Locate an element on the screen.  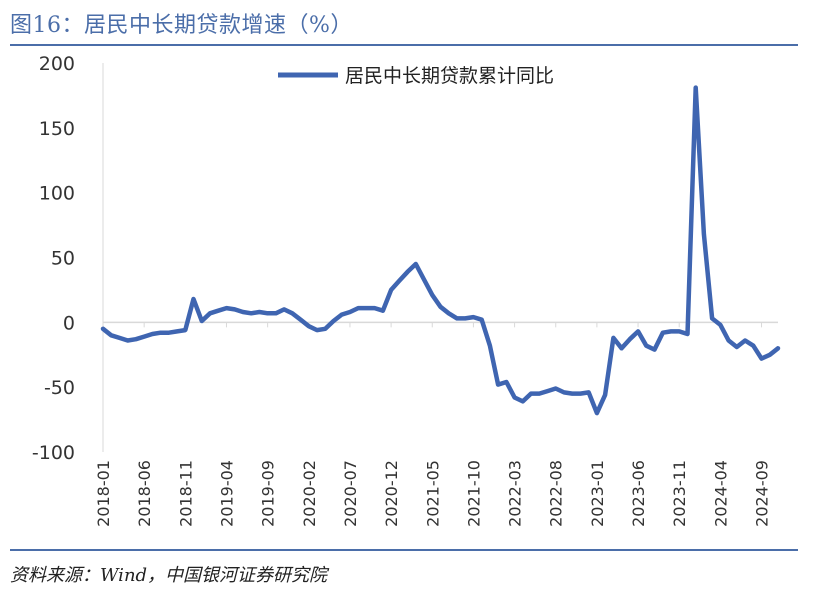
y-tick-label: 0 is located at coordinates (69, 323).